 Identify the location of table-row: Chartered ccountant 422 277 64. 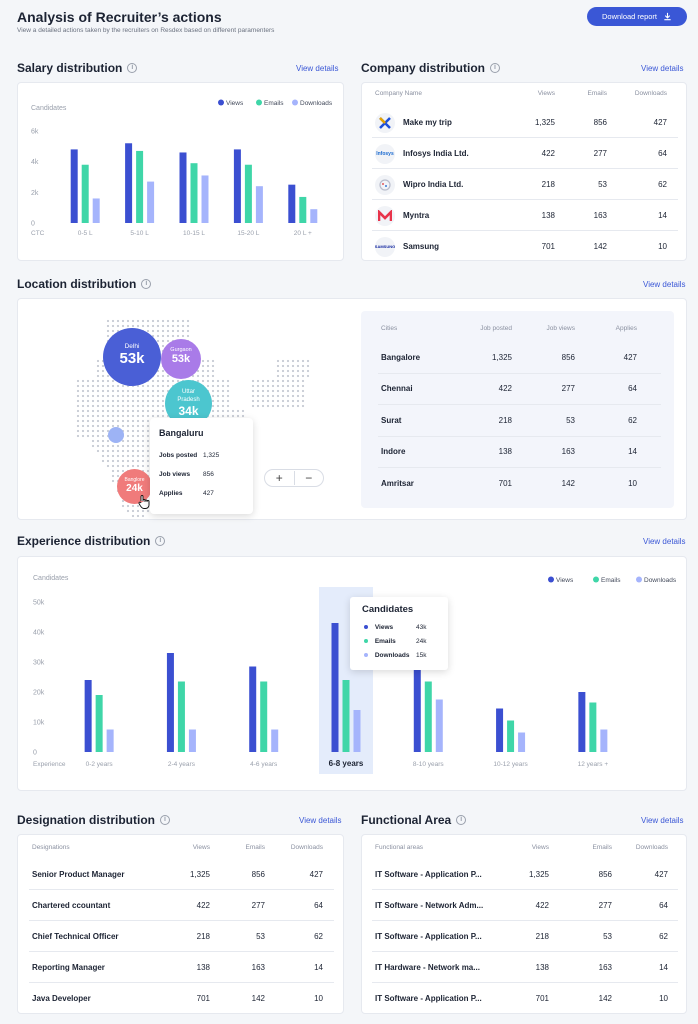
(181, 905).